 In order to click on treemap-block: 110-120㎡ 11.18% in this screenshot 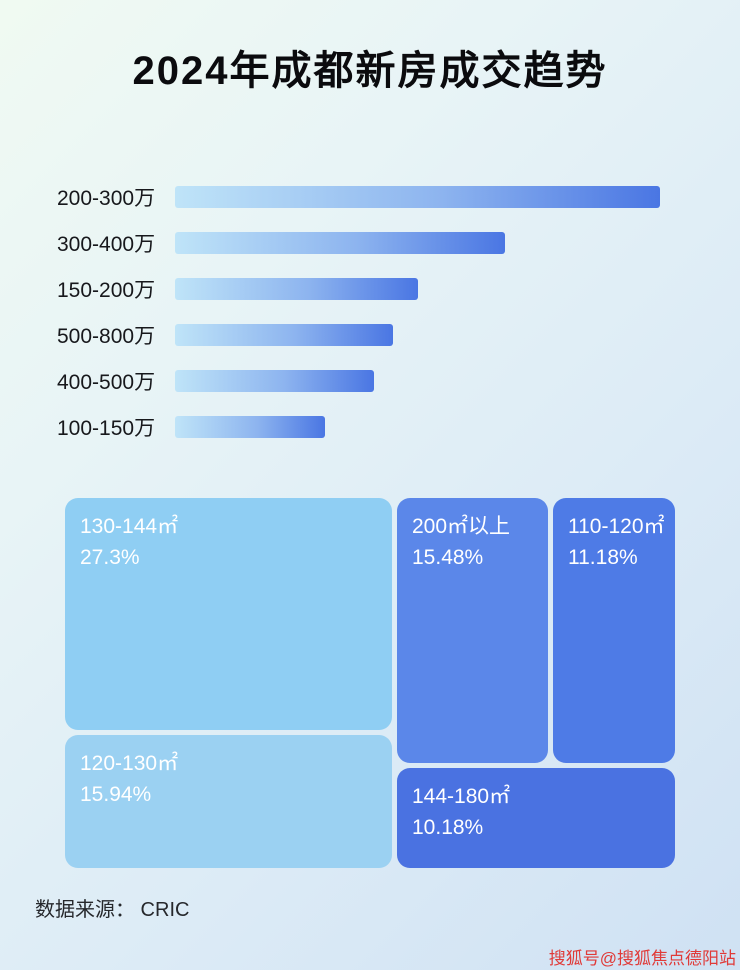, I will do `click(614, 630)`.